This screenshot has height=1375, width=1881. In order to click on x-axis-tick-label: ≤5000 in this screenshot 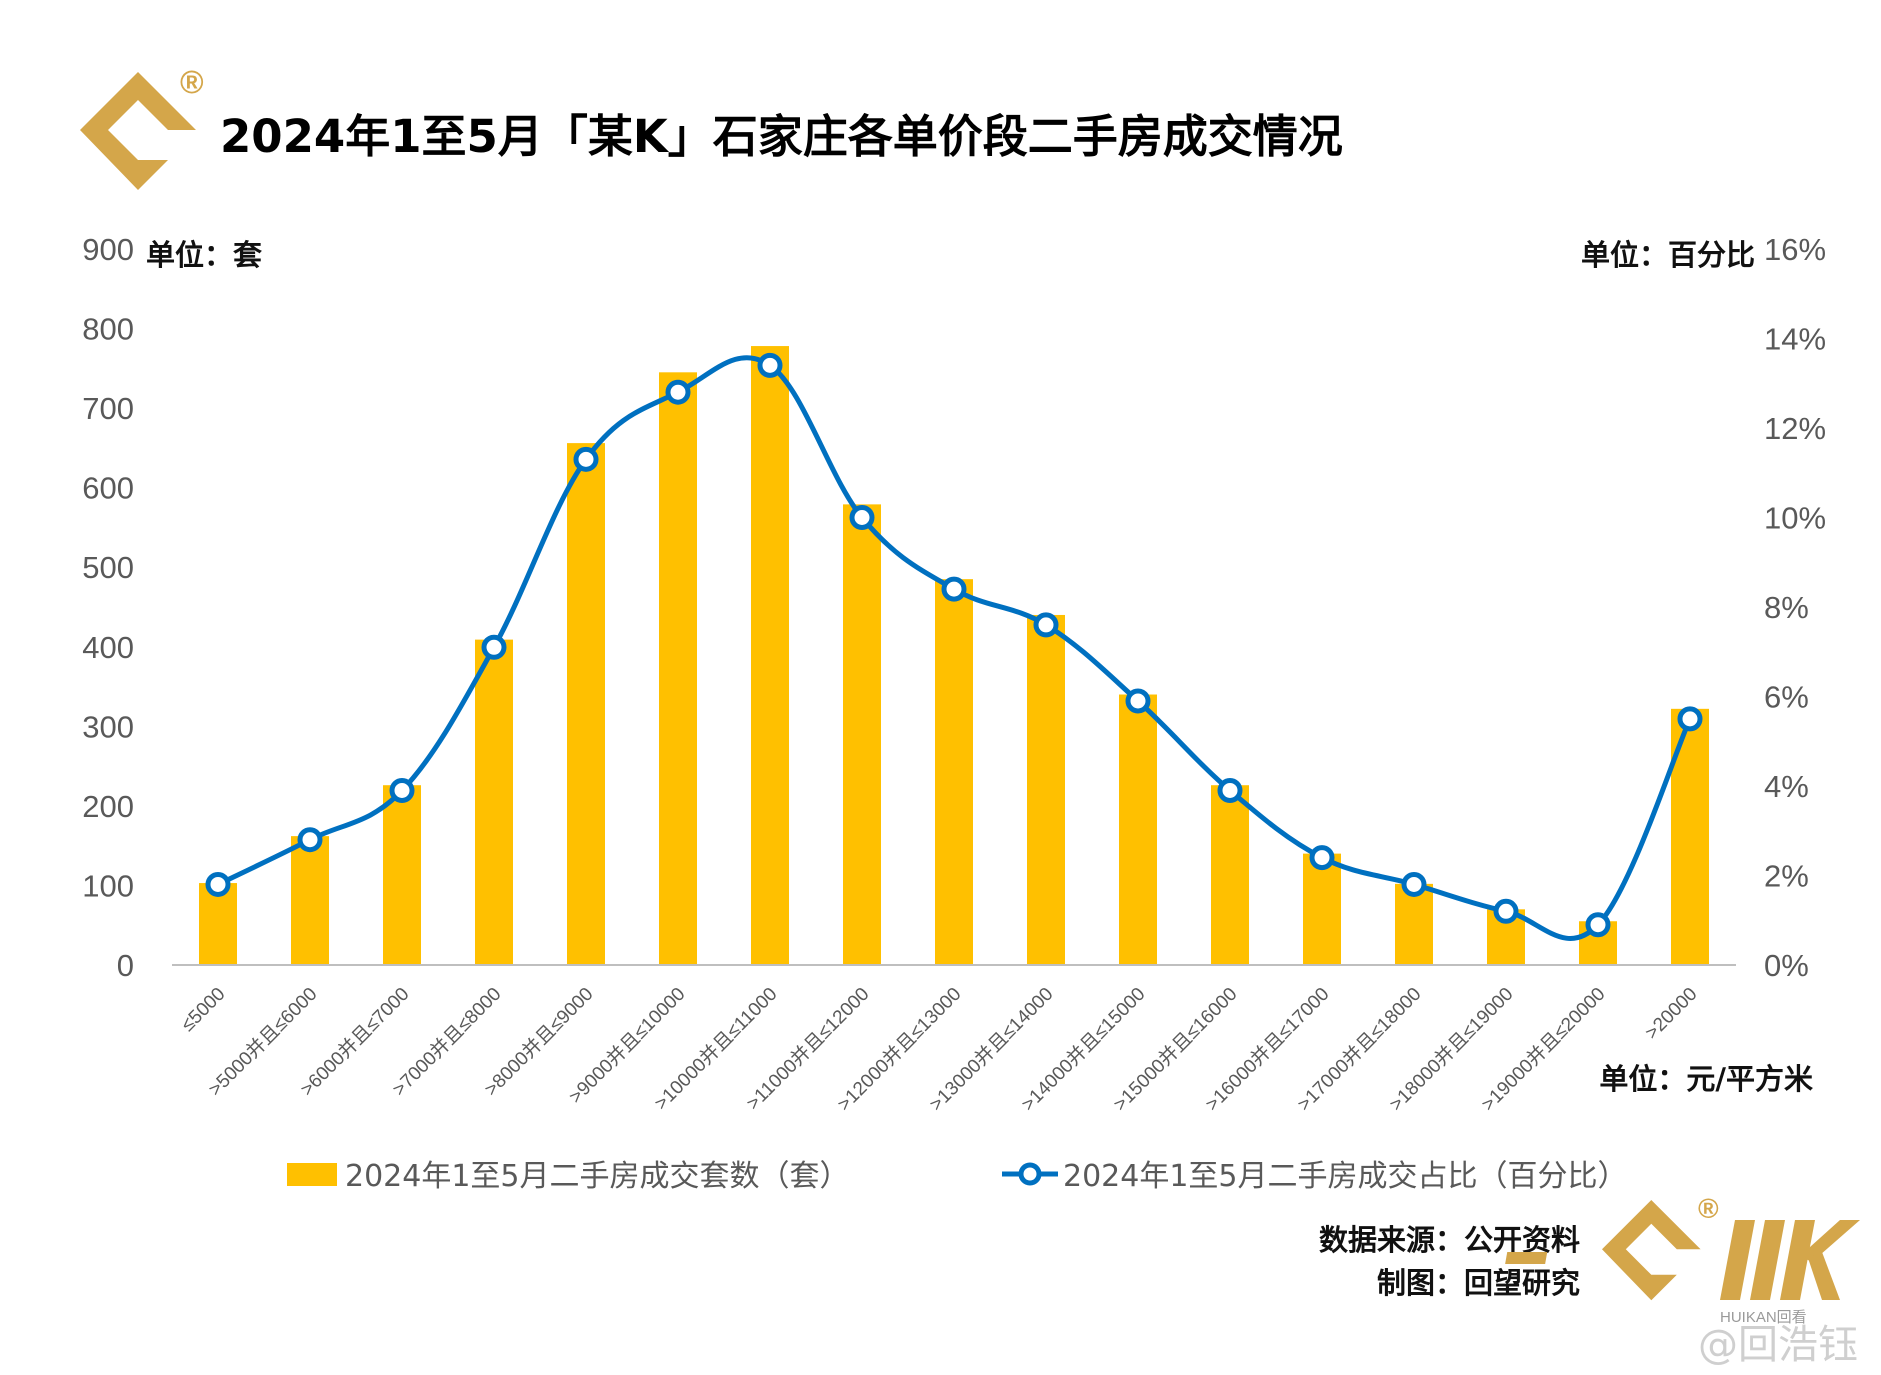, I will do `click(203, 1010)`.